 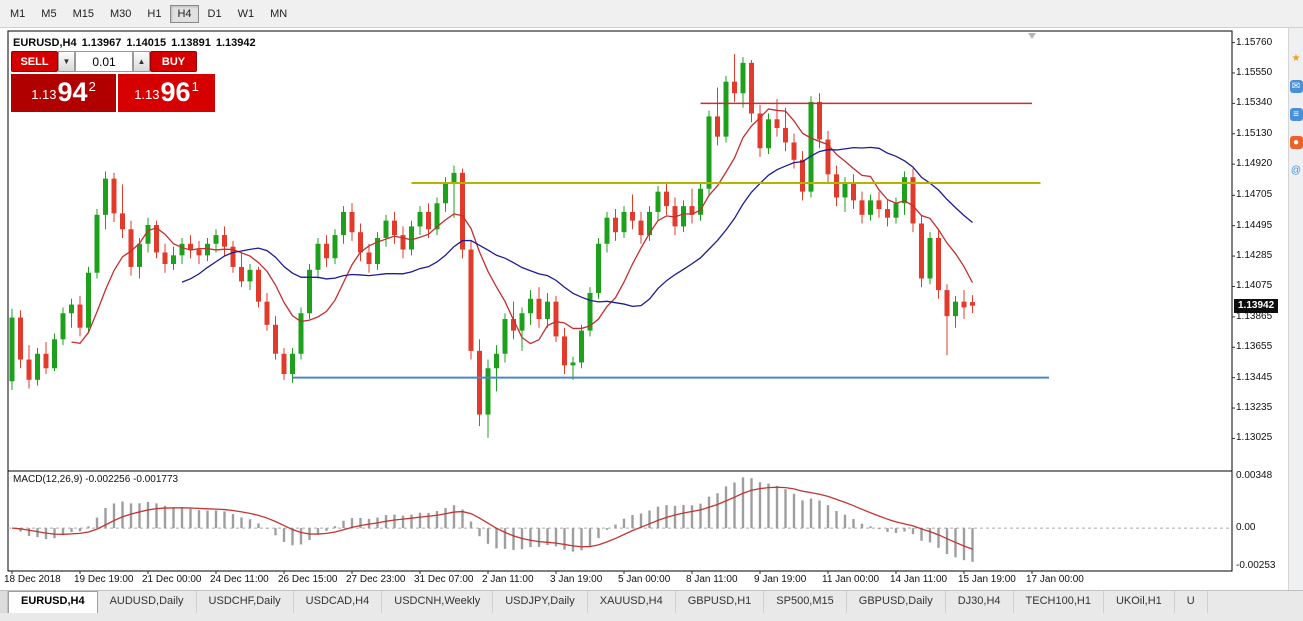 I want to click on time-axis-label: 17 Jan 00:00, so click(x=1055, y=579).